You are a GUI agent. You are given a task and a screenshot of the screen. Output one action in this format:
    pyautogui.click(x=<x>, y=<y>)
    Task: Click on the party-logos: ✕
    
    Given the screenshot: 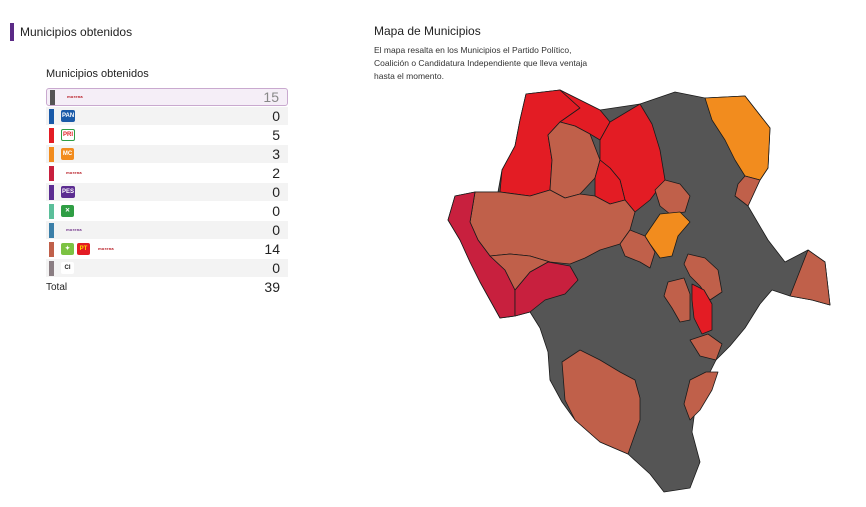 What is the action you would take?
    pyautogui.click(x=166, y=211)
    